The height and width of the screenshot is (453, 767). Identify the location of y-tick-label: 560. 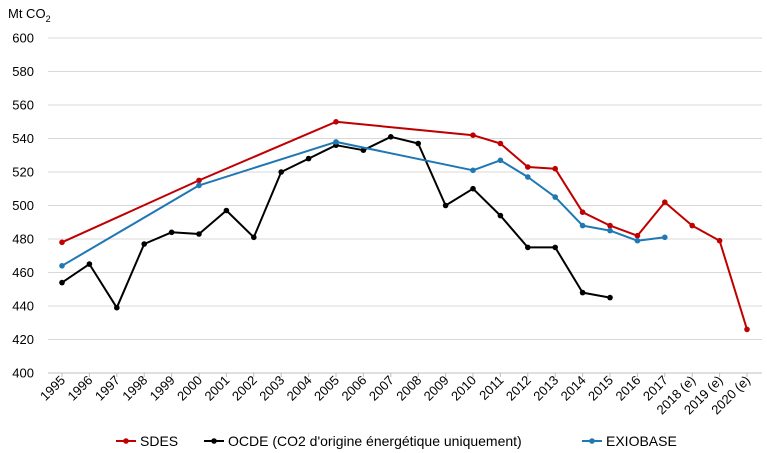
(23, 105).